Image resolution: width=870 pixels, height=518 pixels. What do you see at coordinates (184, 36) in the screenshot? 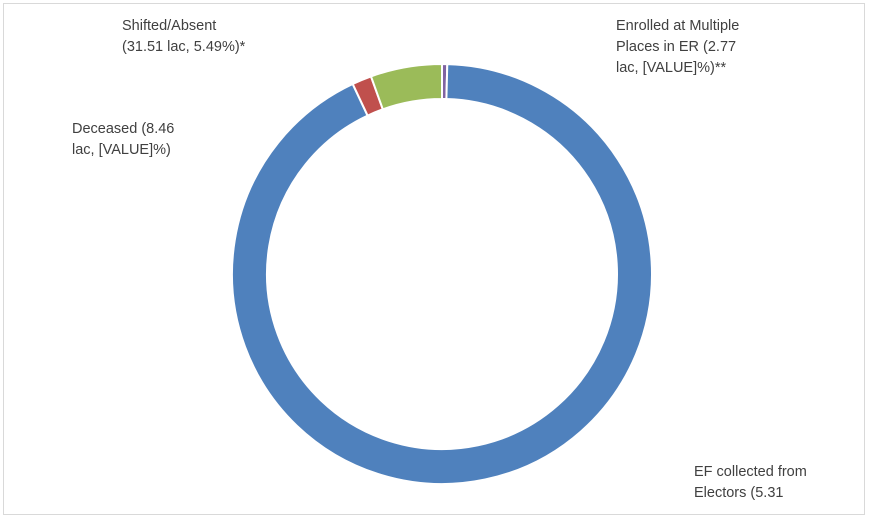
I see `label-shifted-absent: Shifted/Absent (31.51 lac, 5.49%)*` at bounding box center [184, 36].